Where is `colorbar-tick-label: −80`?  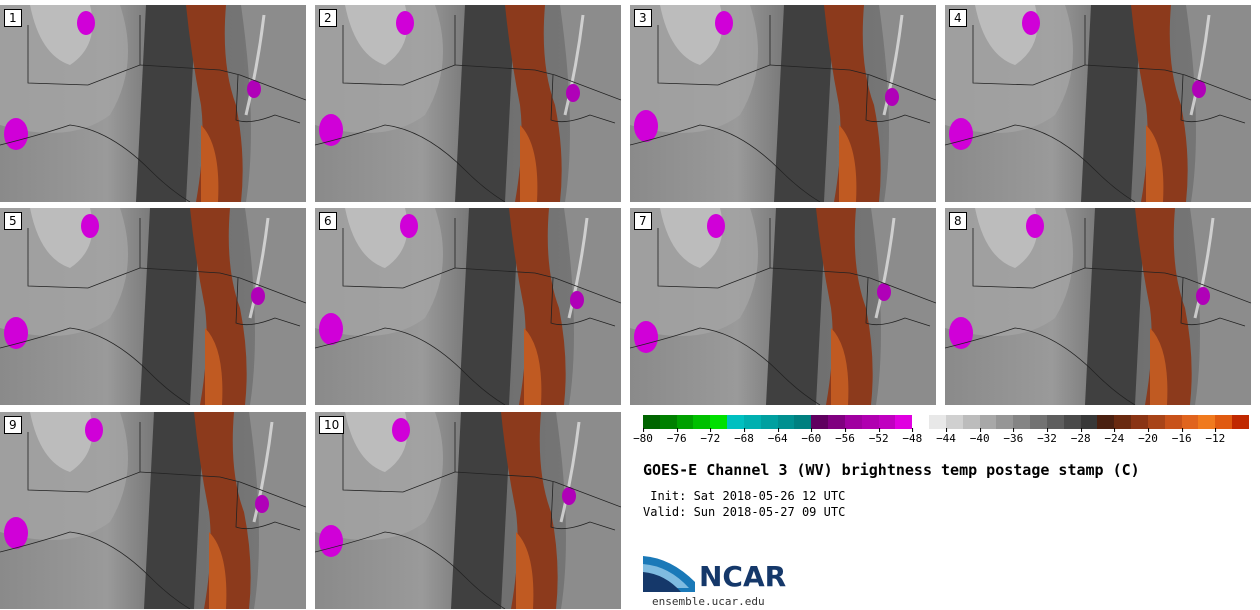
colorbar-tick-label: −80 is located at coordinates (643, 436).